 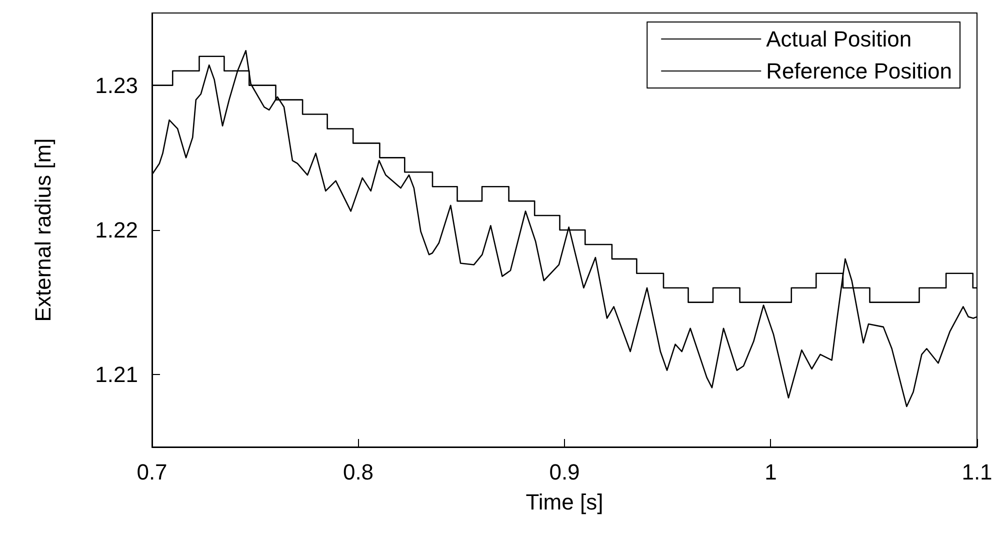 I want to click on x-tick-label: 1.1, so click(x=977, y=472).